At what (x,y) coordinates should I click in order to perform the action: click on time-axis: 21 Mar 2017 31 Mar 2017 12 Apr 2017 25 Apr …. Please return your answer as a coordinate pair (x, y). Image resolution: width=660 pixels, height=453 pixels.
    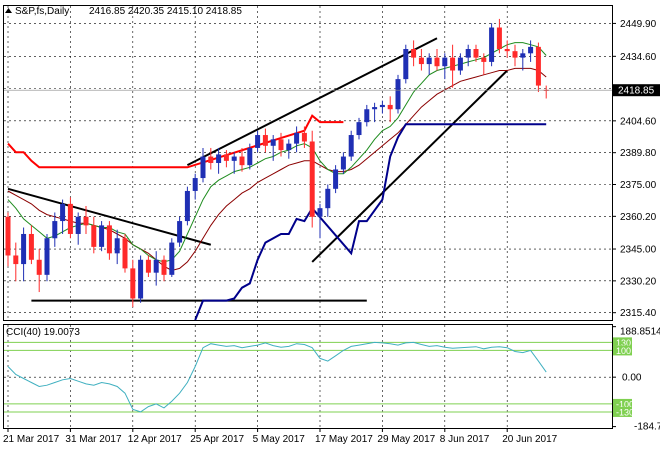
    Looking at the image, I should click on (280, 436).